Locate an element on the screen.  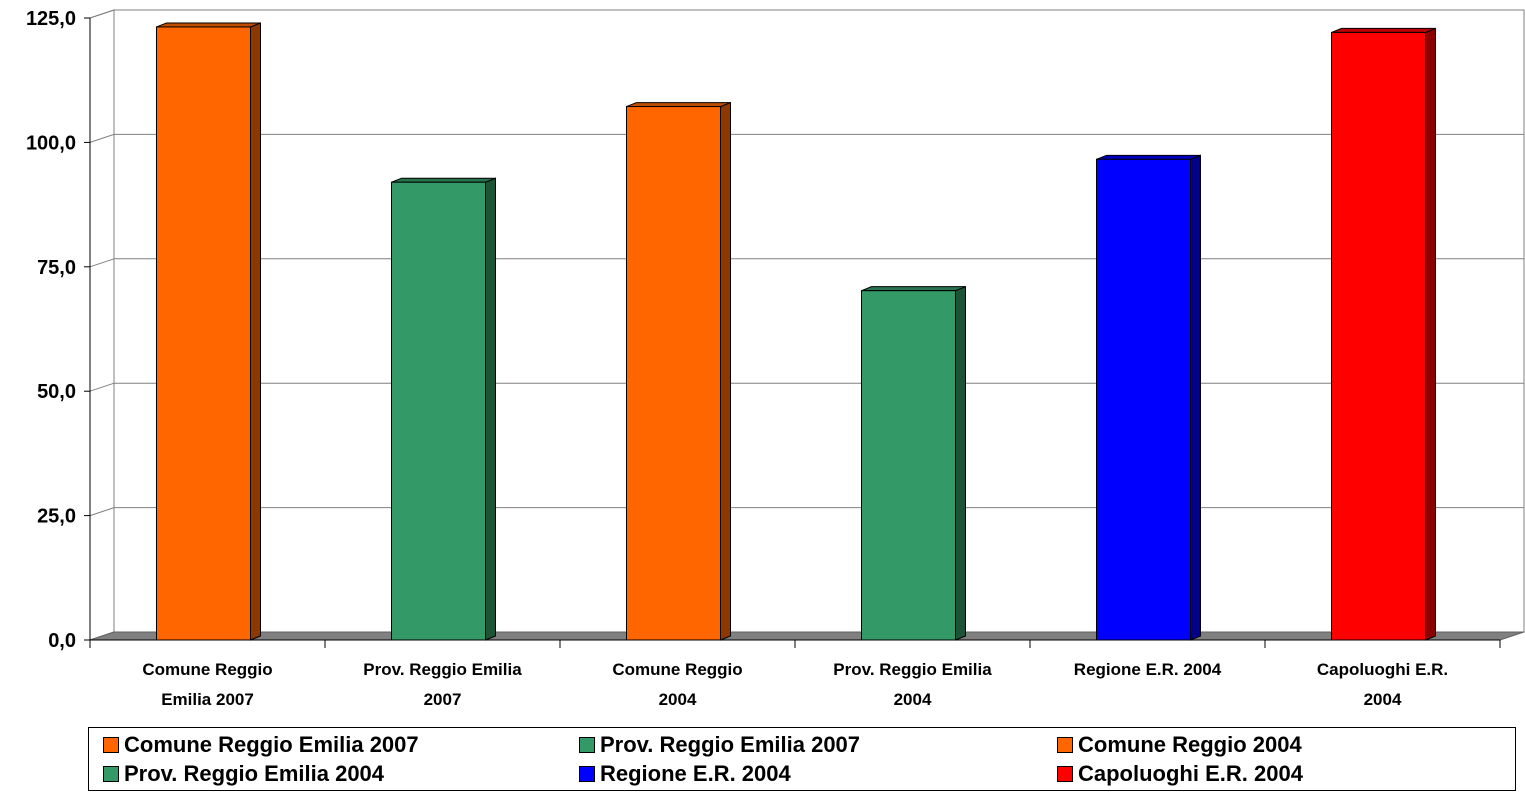
x-tick-label: Regione E.R. 2004 is located at coordinates (1148, 669).